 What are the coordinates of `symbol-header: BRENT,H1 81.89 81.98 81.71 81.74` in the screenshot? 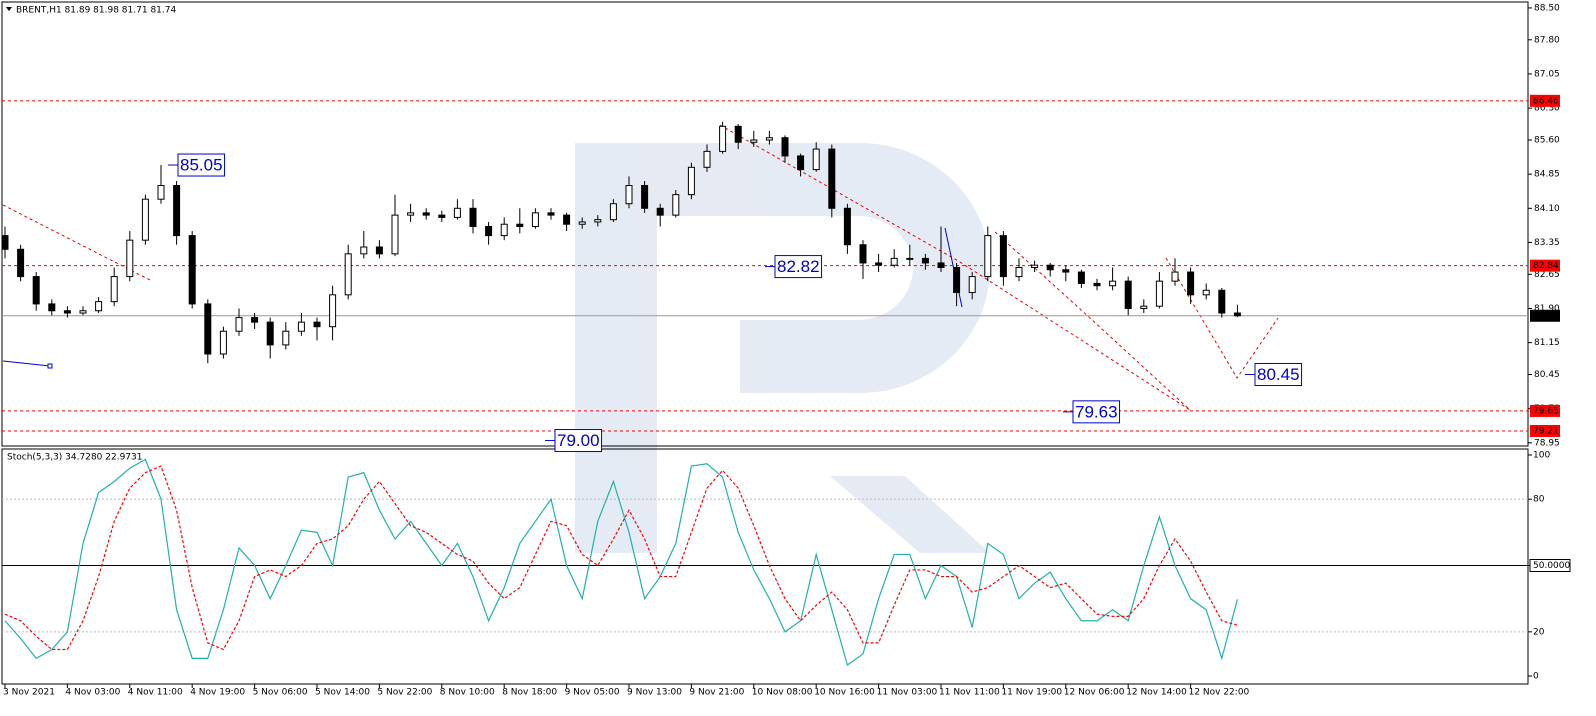 It's located at (96, 11).